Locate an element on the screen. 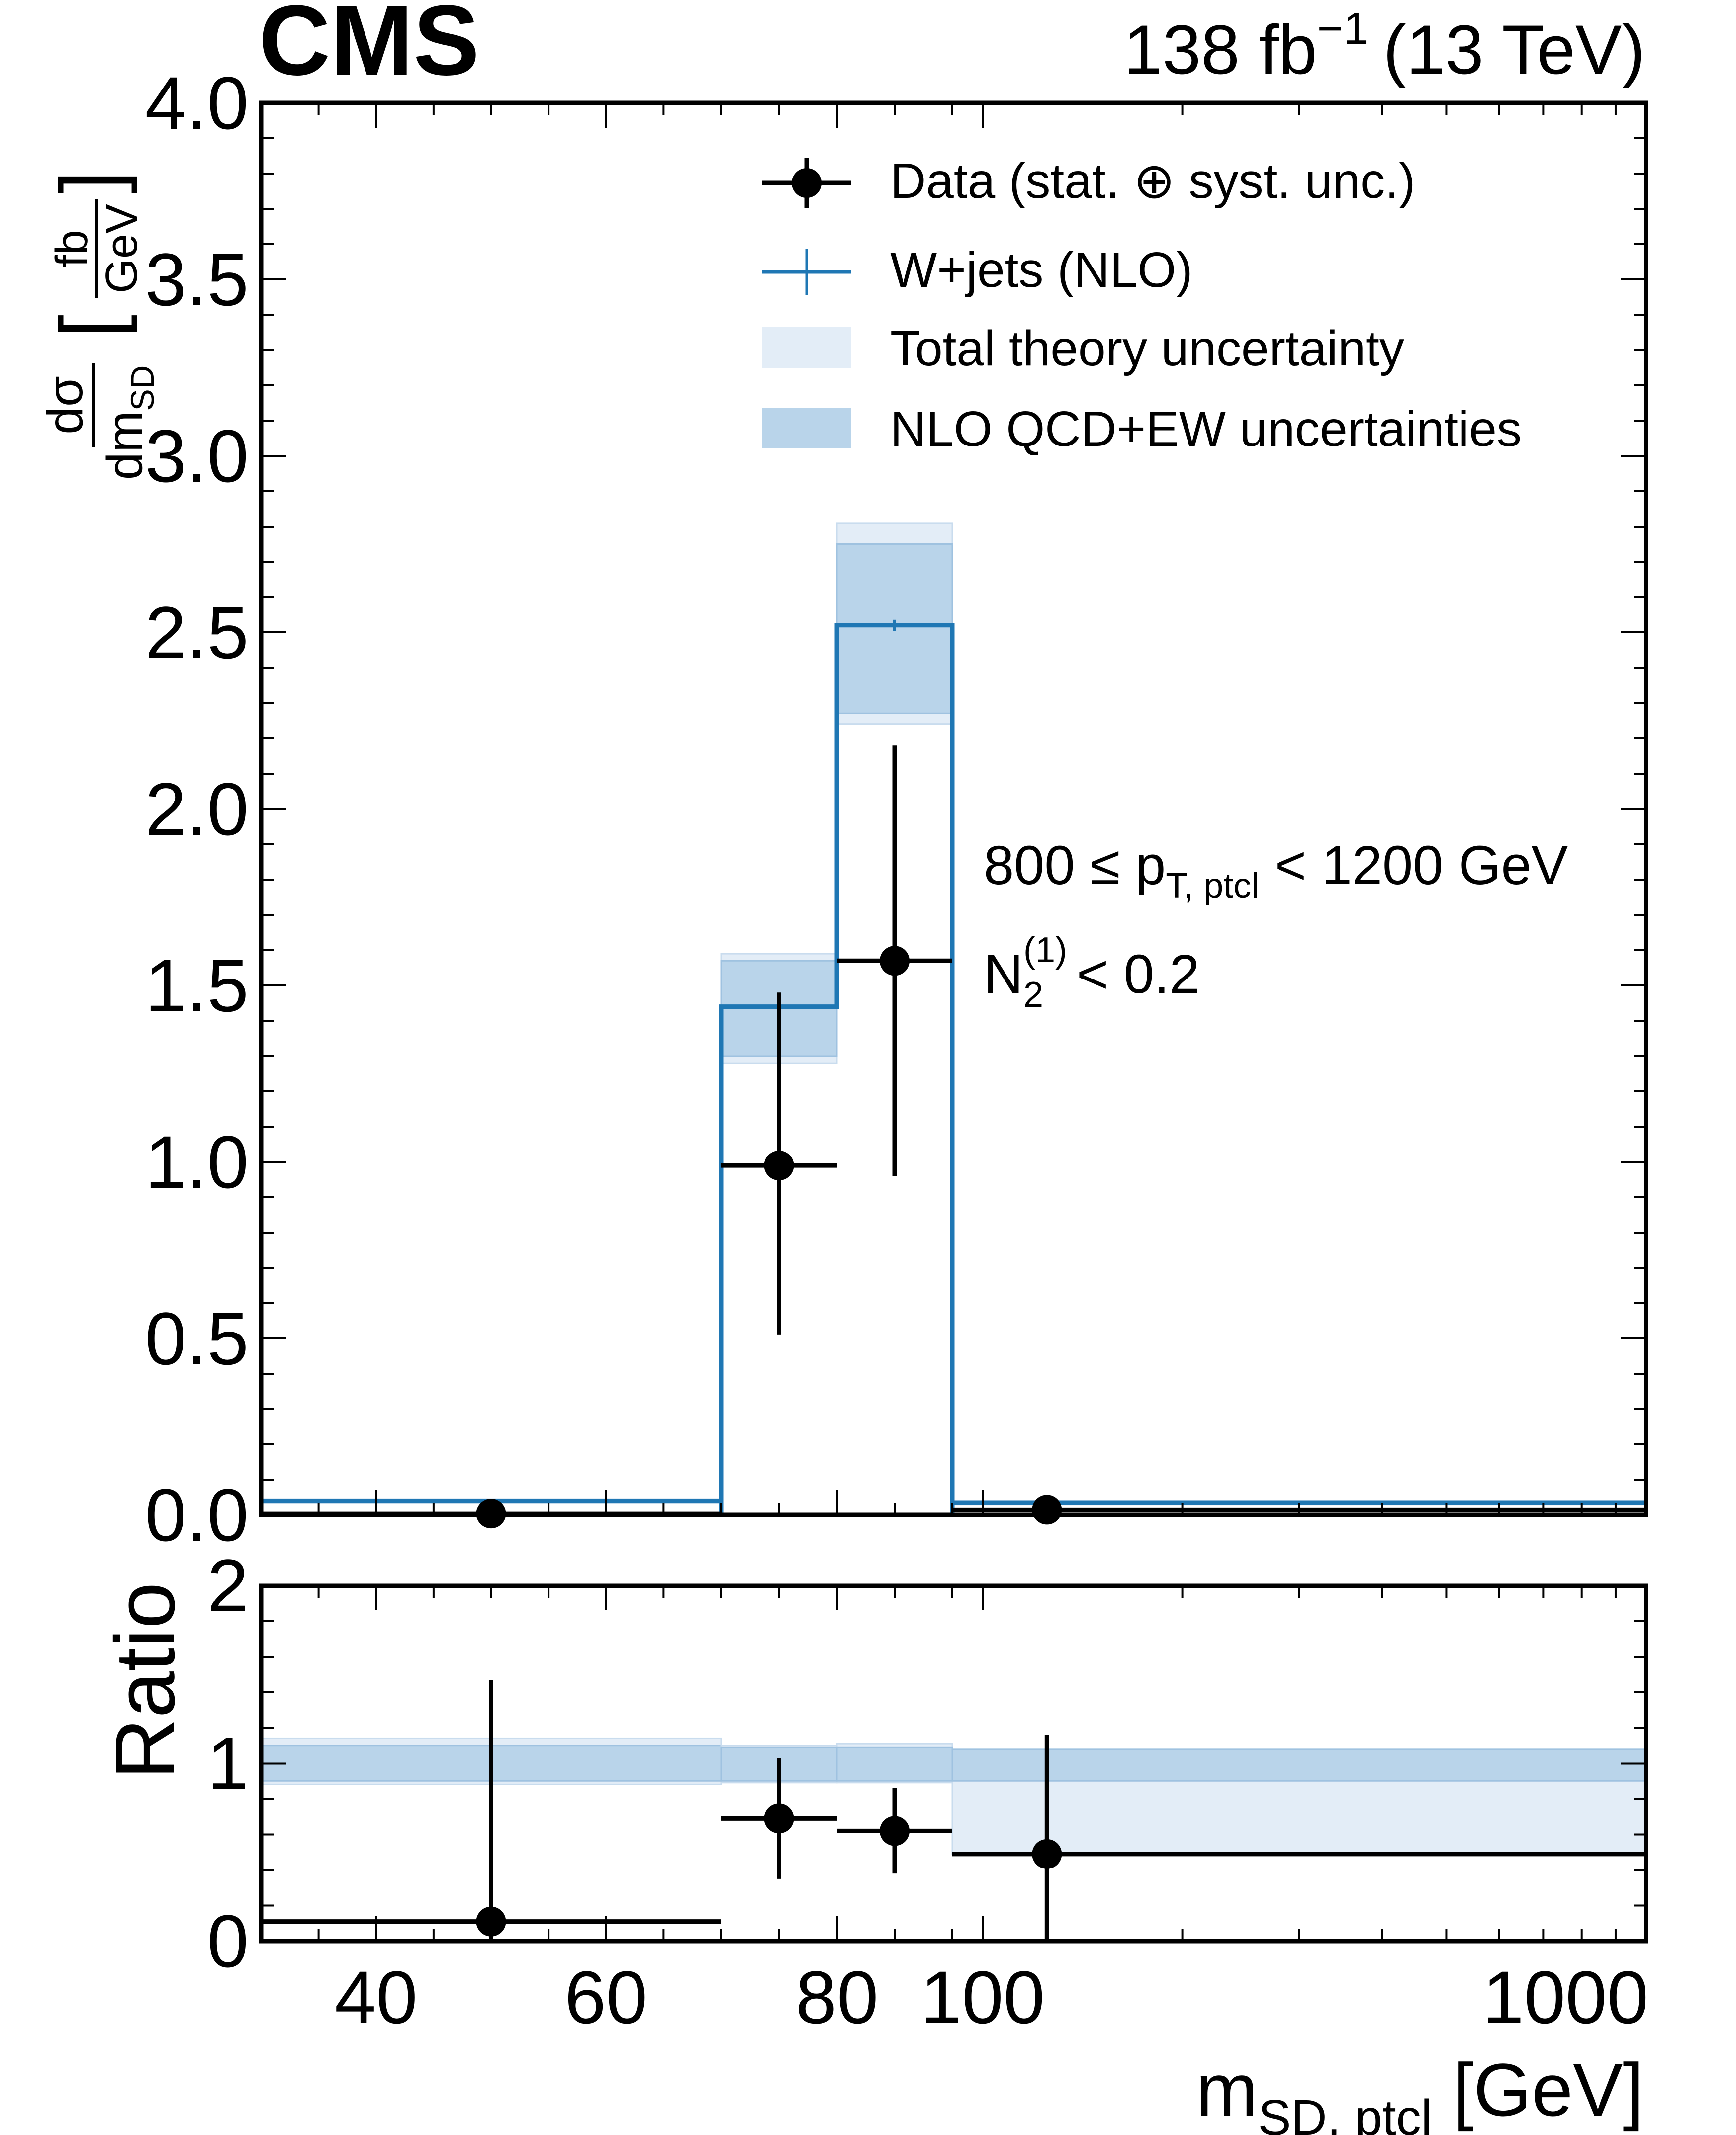 The image size is (1736, 2135). main-ytick-label: 3.5 is located at coordinates (197, 279).